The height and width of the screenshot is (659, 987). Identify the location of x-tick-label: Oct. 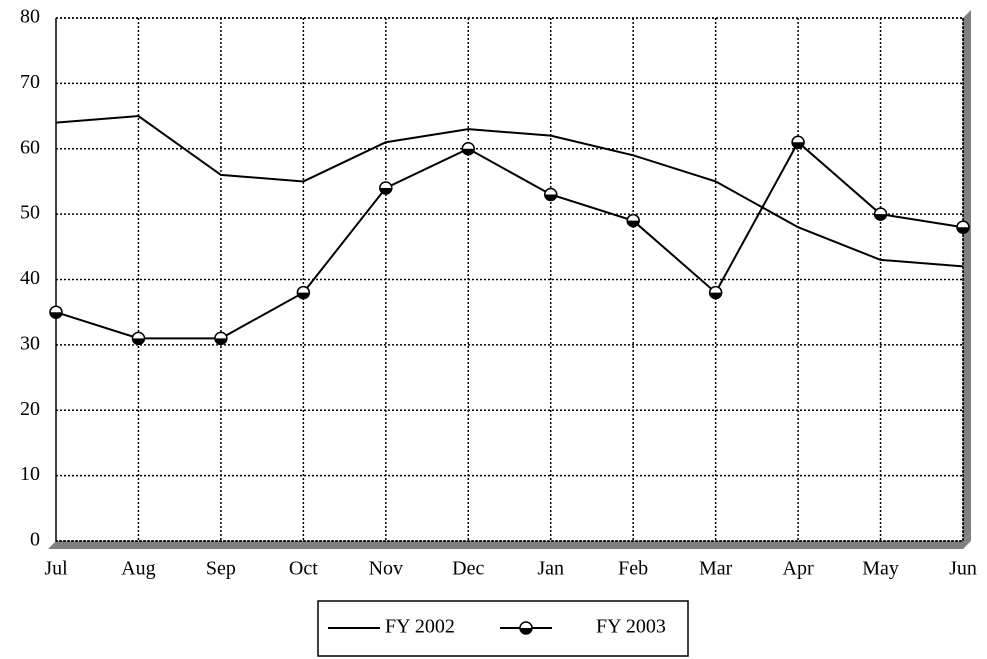
(303, 569).